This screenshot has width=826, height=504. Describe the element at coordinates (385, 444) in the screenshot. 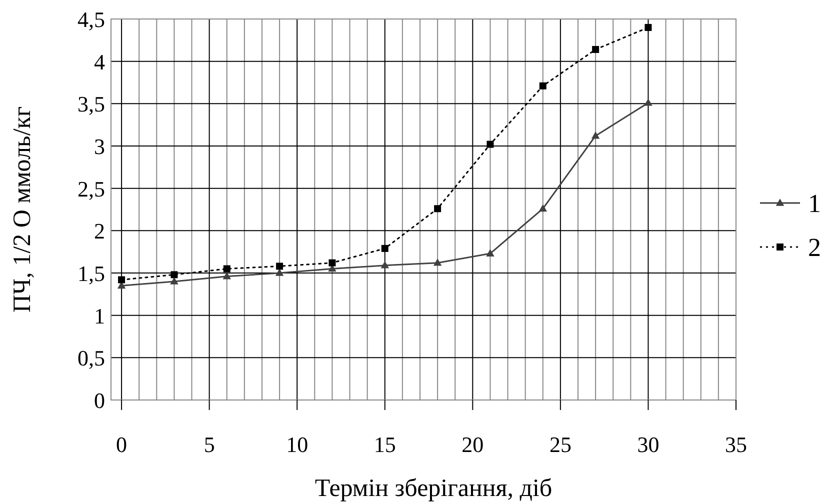

I see `x-tick-label: 15` at that location.